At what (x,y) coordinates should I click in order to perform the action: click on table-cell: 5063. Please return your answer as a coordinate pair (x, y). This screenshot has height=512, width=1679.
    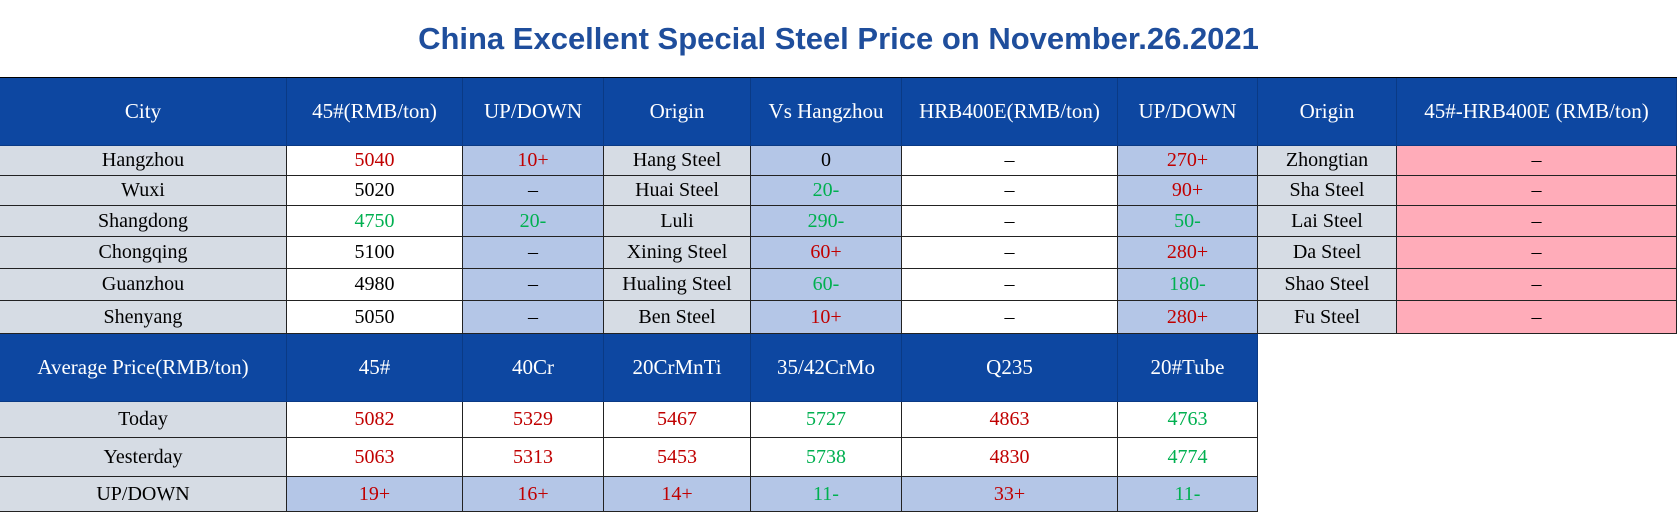
    Looking at the image, I should click on (375, 457).